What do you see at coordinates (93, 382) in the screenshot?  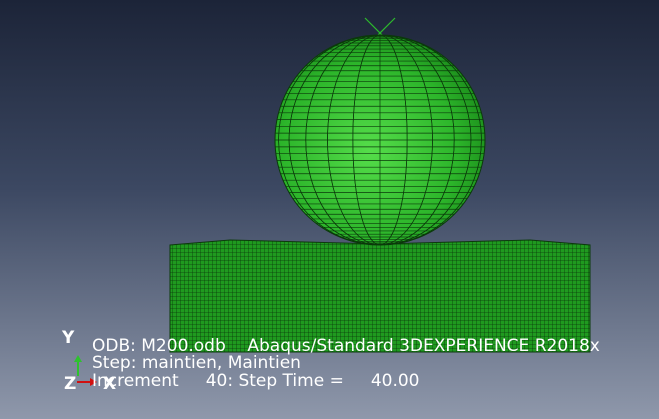 I see `axis-x-arrow` at bounding box center [93, 382].